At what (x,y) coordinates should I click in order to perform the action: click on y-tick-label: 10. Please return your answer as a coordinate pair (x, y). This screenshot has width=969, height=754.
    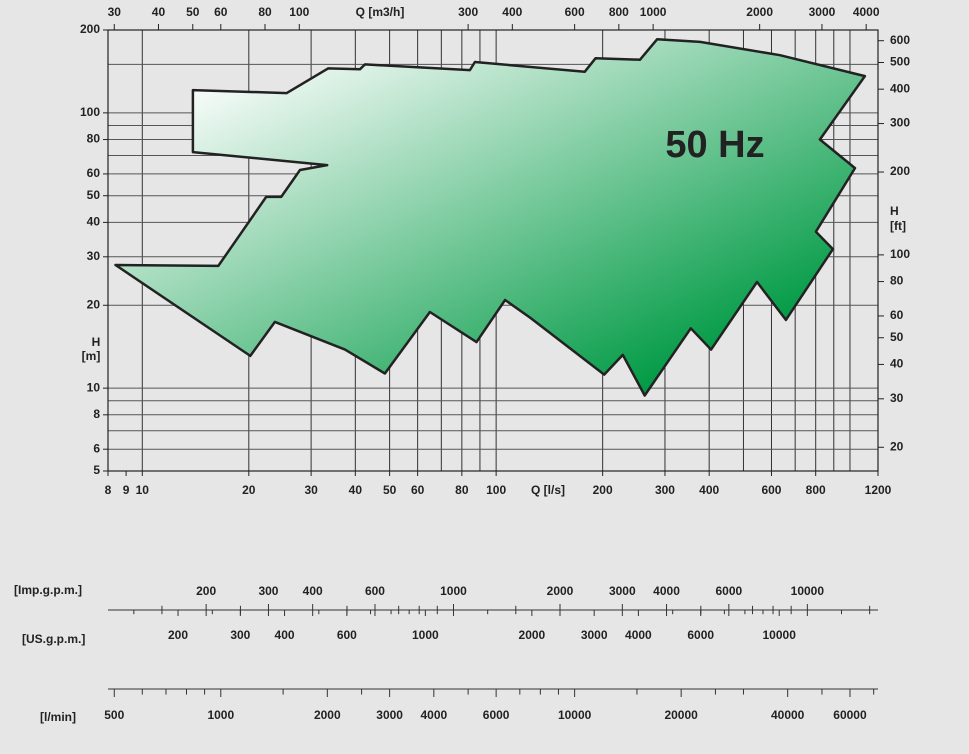
    Looking at the image, I should click on (94, 387).